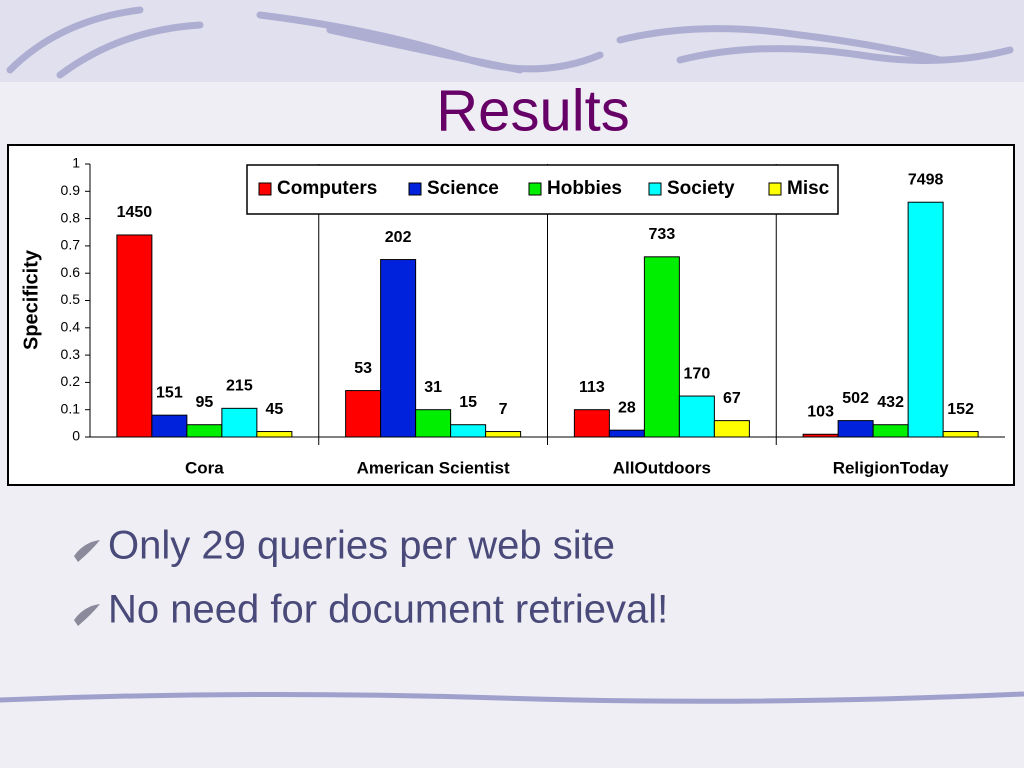 Image resolution: width=1024 pixels, height=773 pixels. I want to click on bullet: Only 29 queries per web site, so click(361, 546).